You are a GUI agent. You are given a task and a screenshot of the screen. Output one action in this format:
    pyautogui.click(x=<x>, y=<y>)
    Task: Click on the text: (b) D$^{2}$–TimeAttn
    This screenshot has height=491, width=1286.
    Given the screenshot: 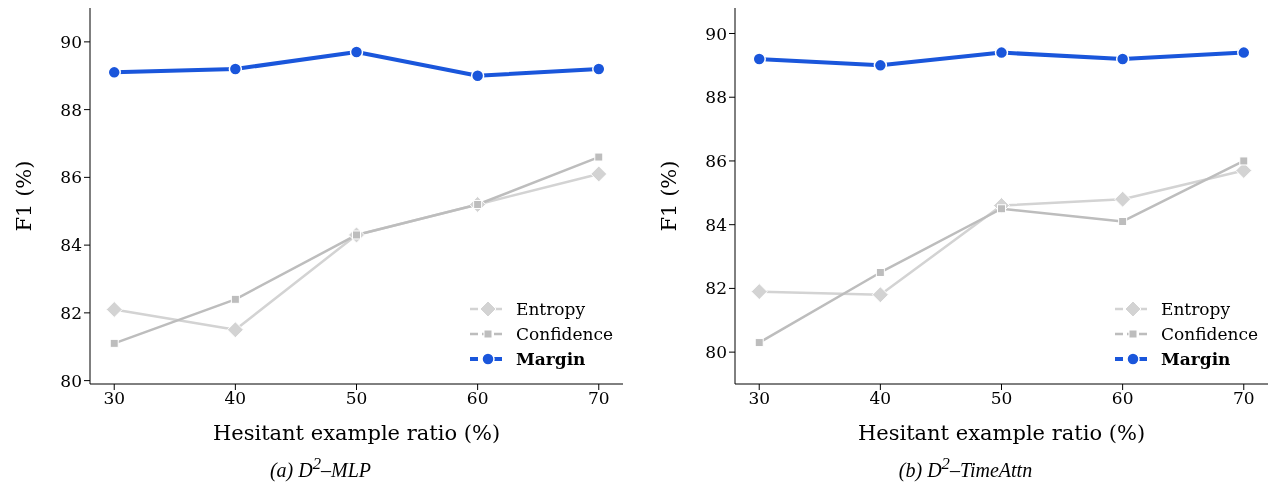 What is the action you would take?
    pyautogui.click(x=965, y=468)
    